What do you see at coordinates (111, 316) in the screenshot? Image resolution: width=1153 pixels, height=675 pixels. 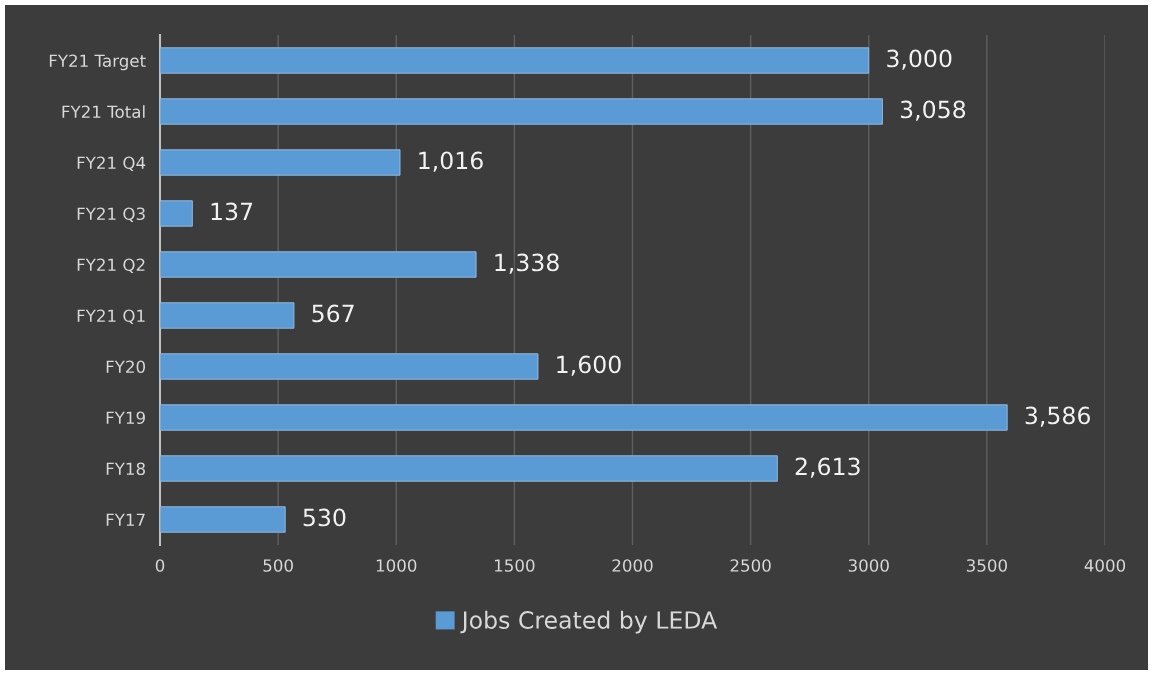 I see `y-tick-label: FY21 Q1` at bounding box center [111, 316].